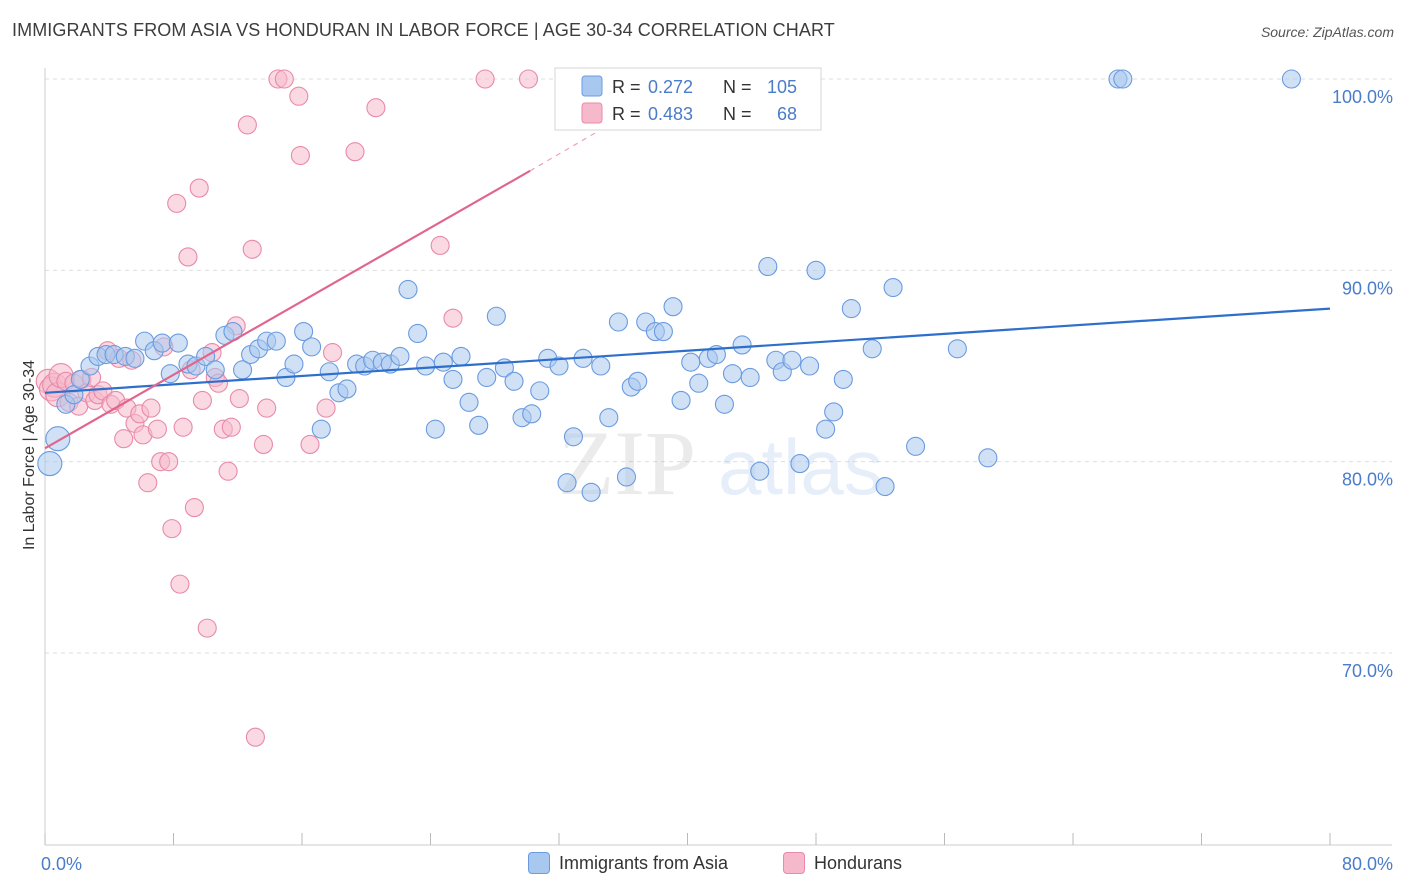 Image resolution: width=1406 pixels, height=892 pixels. What do you see at coordinates (787, 114) in the screenshot?
I see `legend-n-value-1: 68` at bounding box center [787, 114].